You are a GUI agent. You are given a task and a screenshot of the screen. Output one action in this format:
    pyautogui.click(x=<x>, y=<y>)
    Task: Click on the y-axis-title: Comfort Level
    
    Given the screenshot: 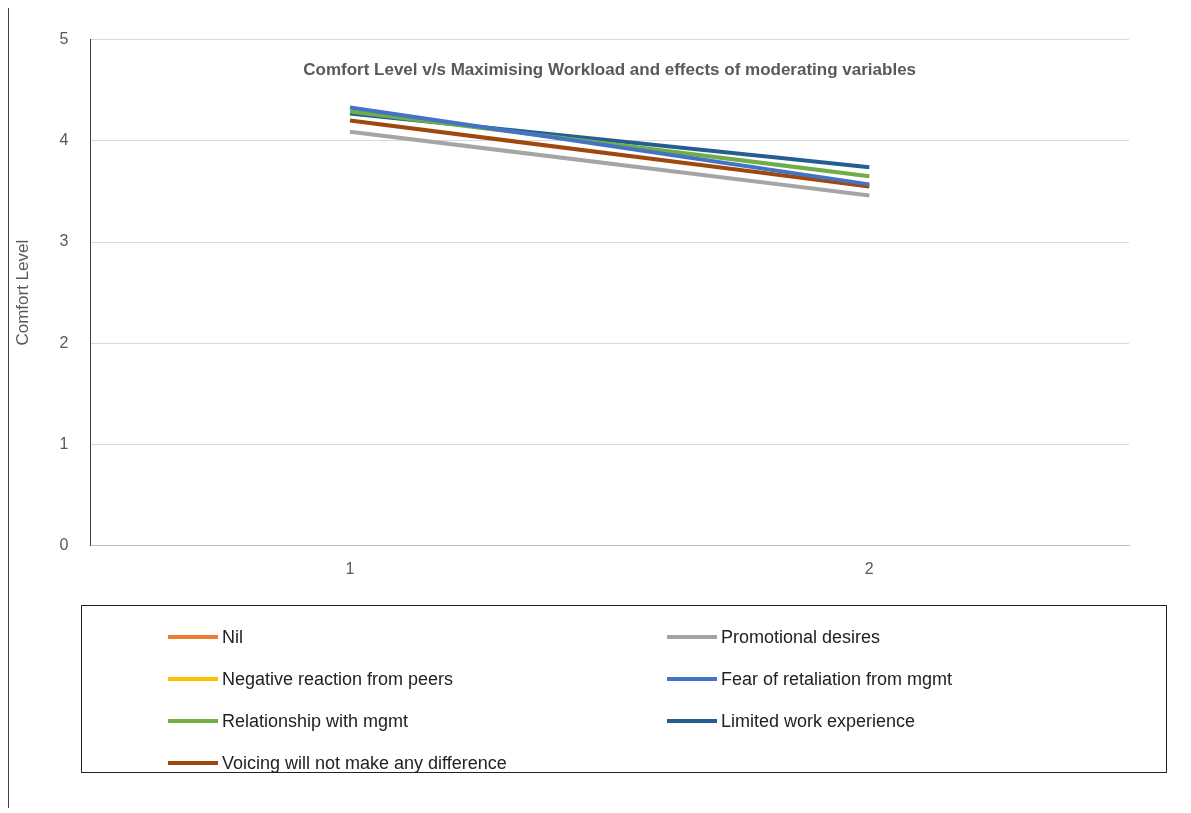 What is the action you would take?
    pyautogui.click(x=22, y=292)
    